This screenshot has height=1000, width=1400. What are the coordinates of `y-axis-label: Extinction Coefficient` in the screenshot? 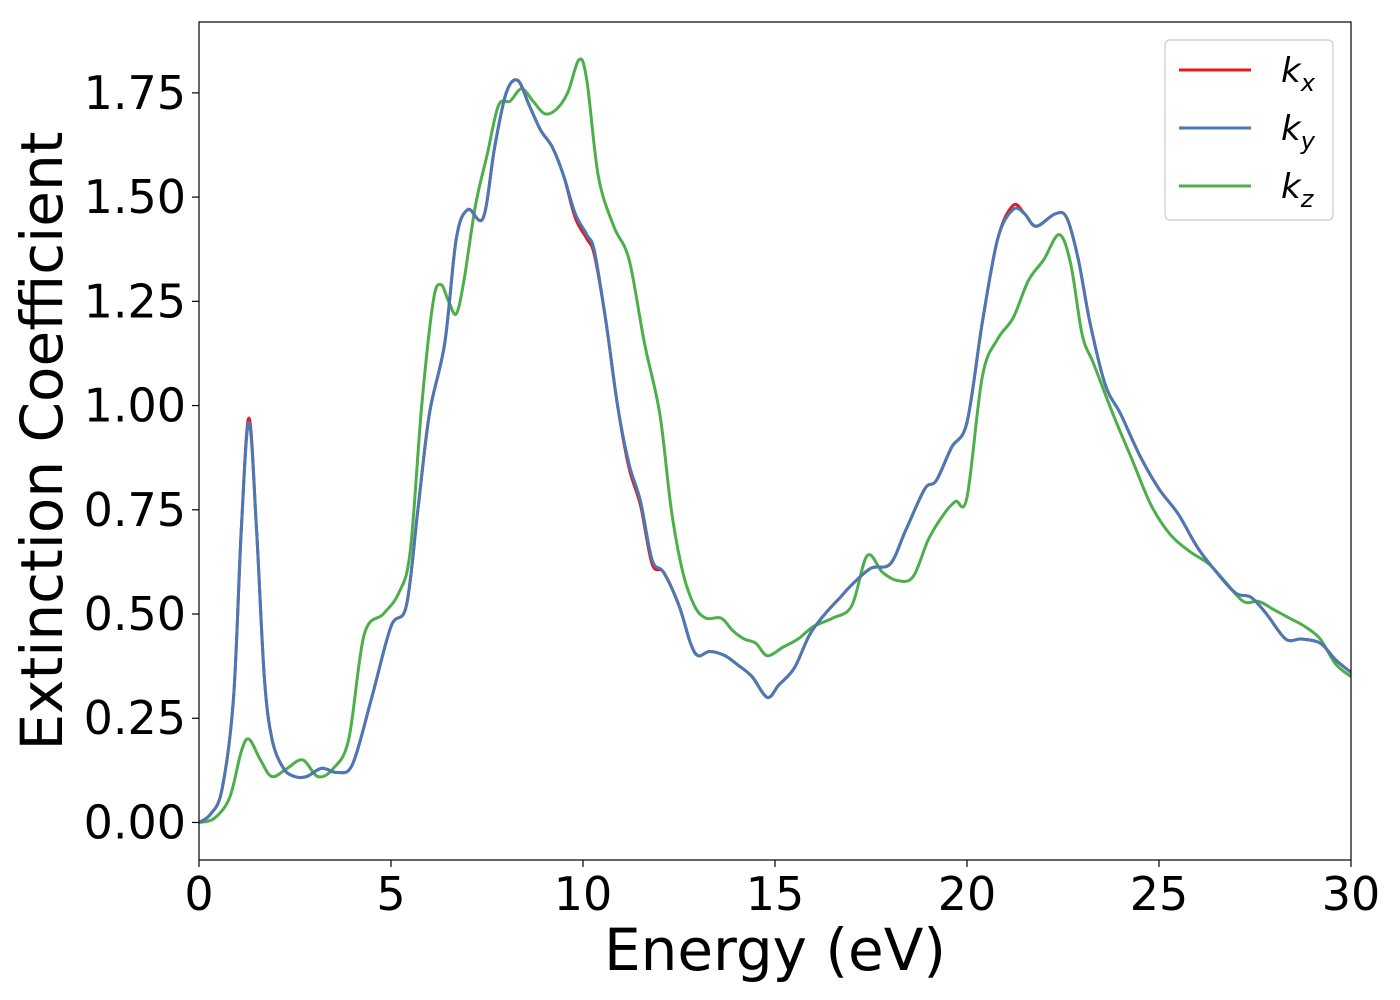 It's located at (42, 441).